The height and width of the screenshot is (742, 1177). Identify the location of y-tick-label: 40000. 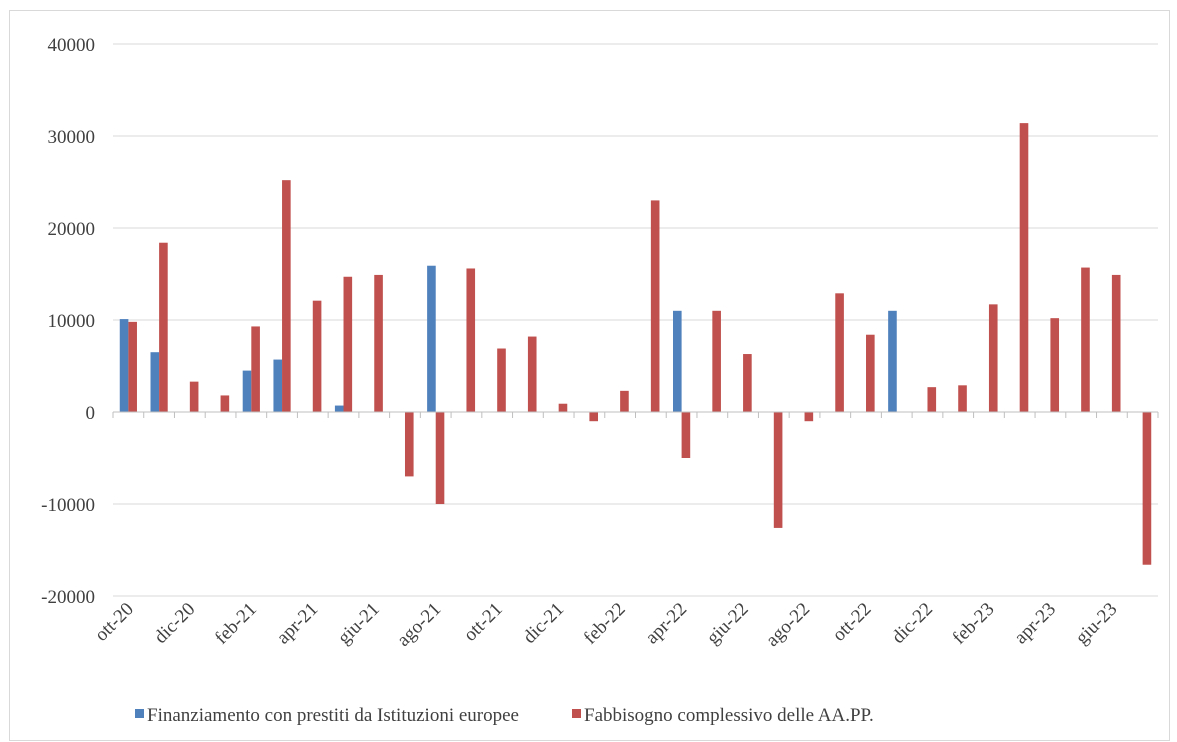
(72, 45).